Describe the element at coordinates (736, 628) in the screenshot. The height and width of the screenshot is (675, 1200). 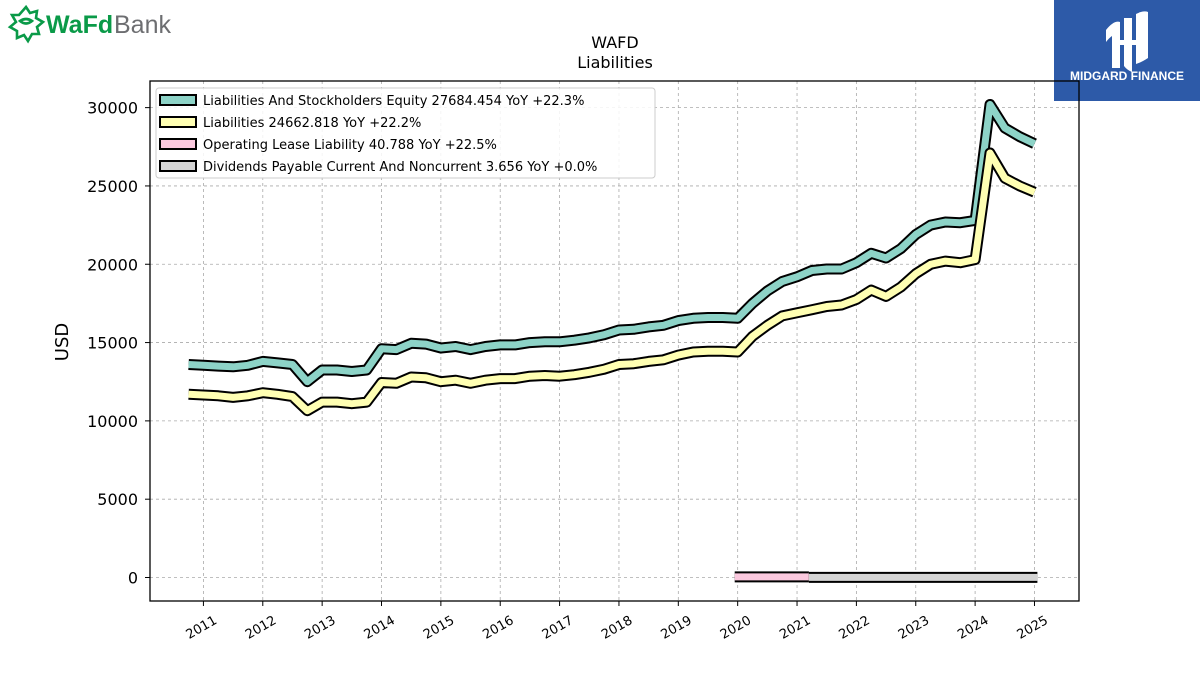
I see `x-tick-label: 2020` at that location.